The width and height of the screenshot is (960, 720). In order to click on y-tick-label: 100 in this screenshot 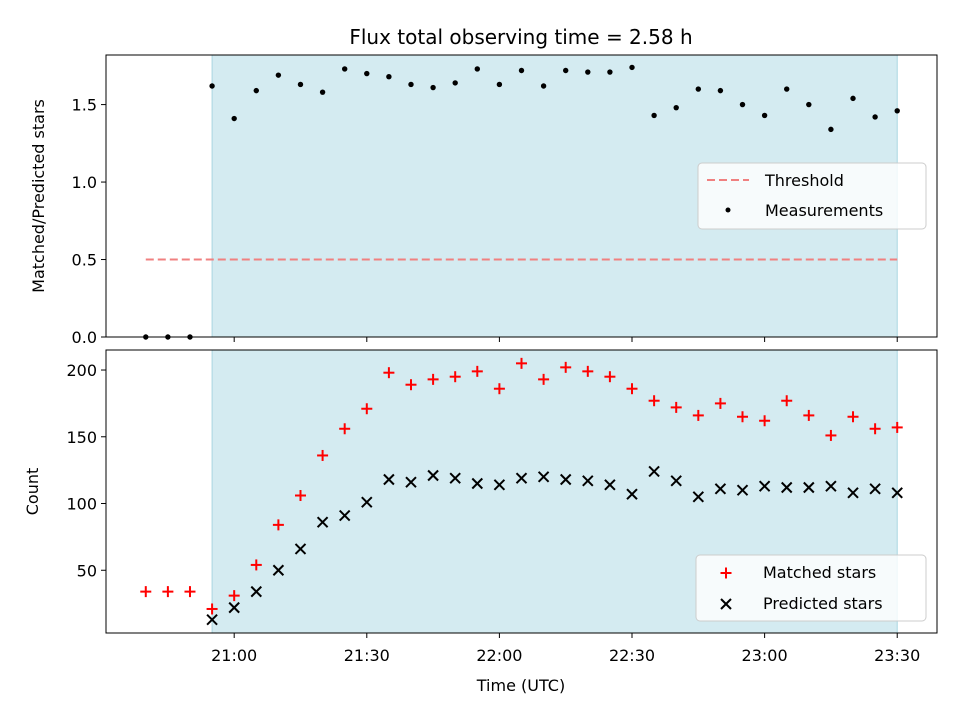, I will do `click(81, 504)`.